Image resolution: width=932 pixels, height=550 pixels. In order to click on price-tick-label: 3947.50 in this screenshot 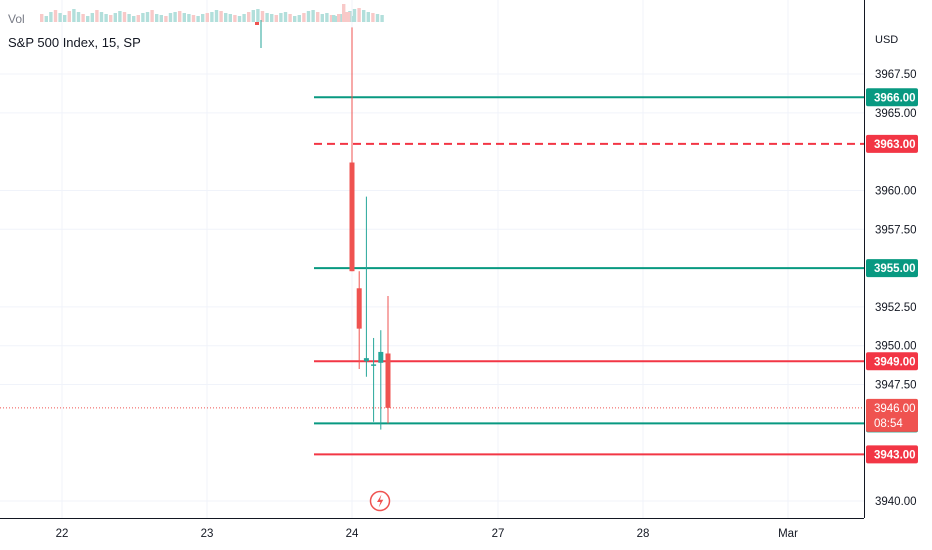, I will do `click(896, 386)`.